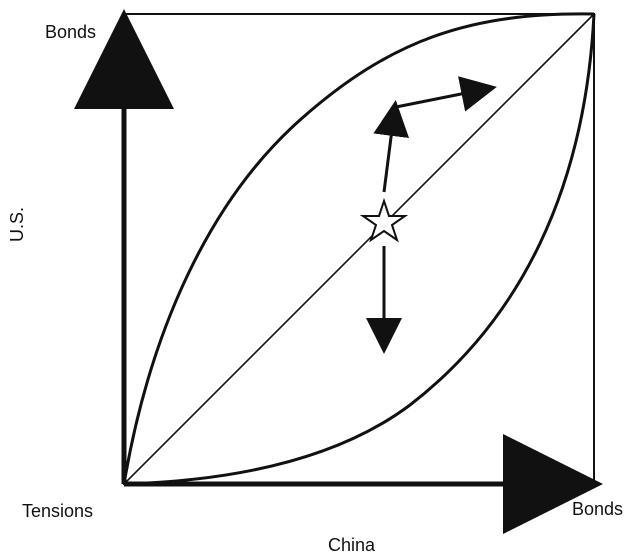  What do you see at coordinates (446, 94) in the screenshot?
I see `rightward-arrow` at bounding box center [446, 94].